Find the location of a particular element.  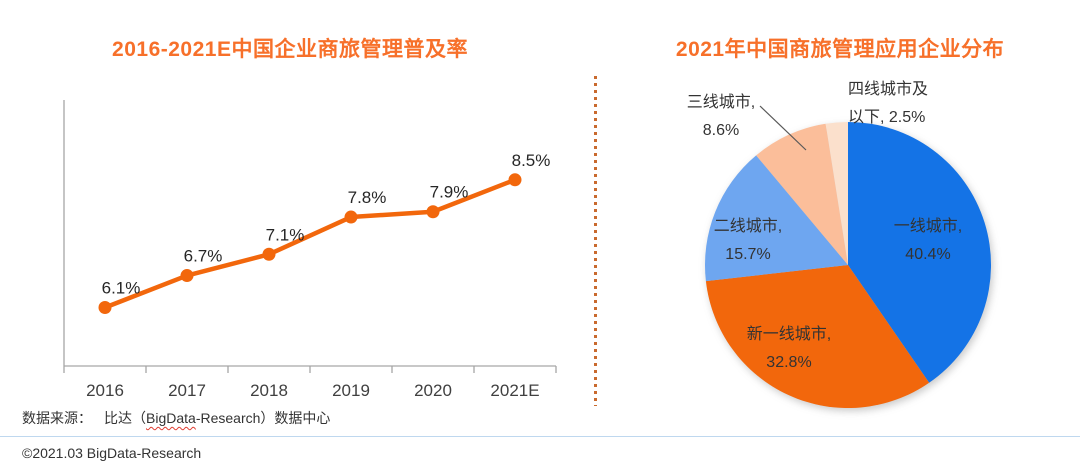

x-axis-label: 2017 is located at coordinates (187, 390).